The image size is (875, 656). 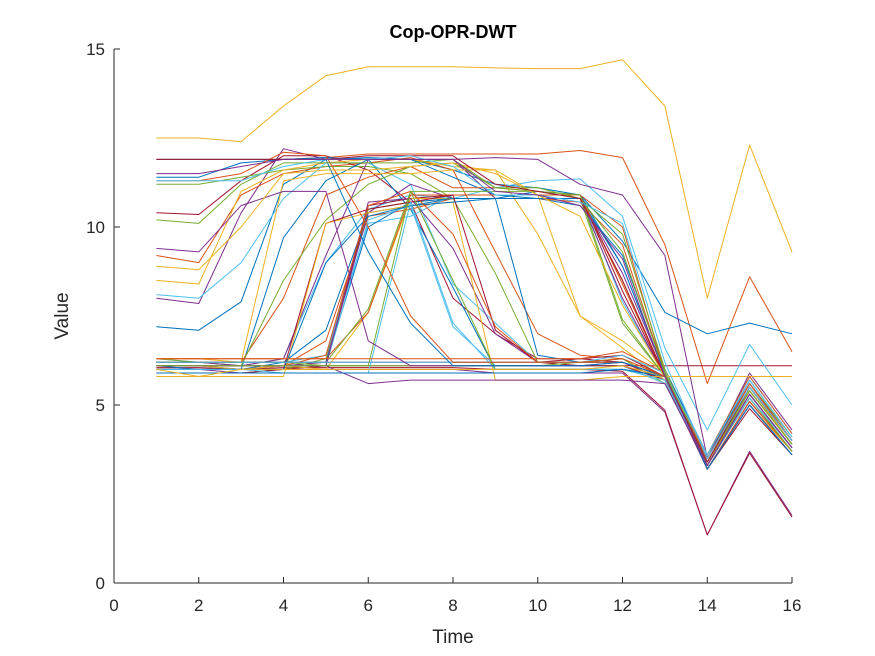 I want to click on x-tick-label: 16, so click(x=792, y=605).